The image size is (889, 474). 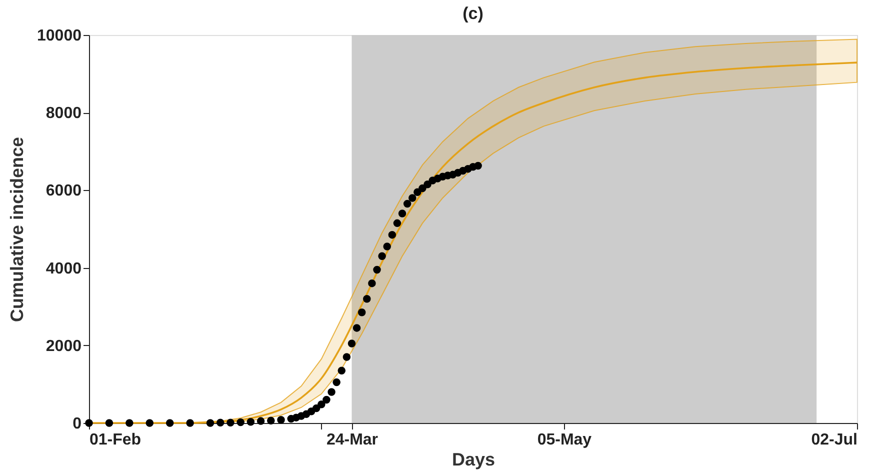 I want to click on y-tick-label: 0, so click(x=77, y=424).